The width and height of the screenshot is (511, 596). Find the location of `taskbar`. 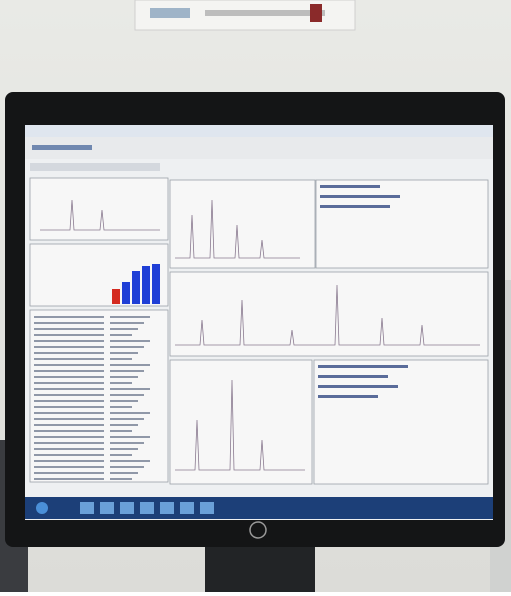

taskbar is located at coordinates (259, 508).